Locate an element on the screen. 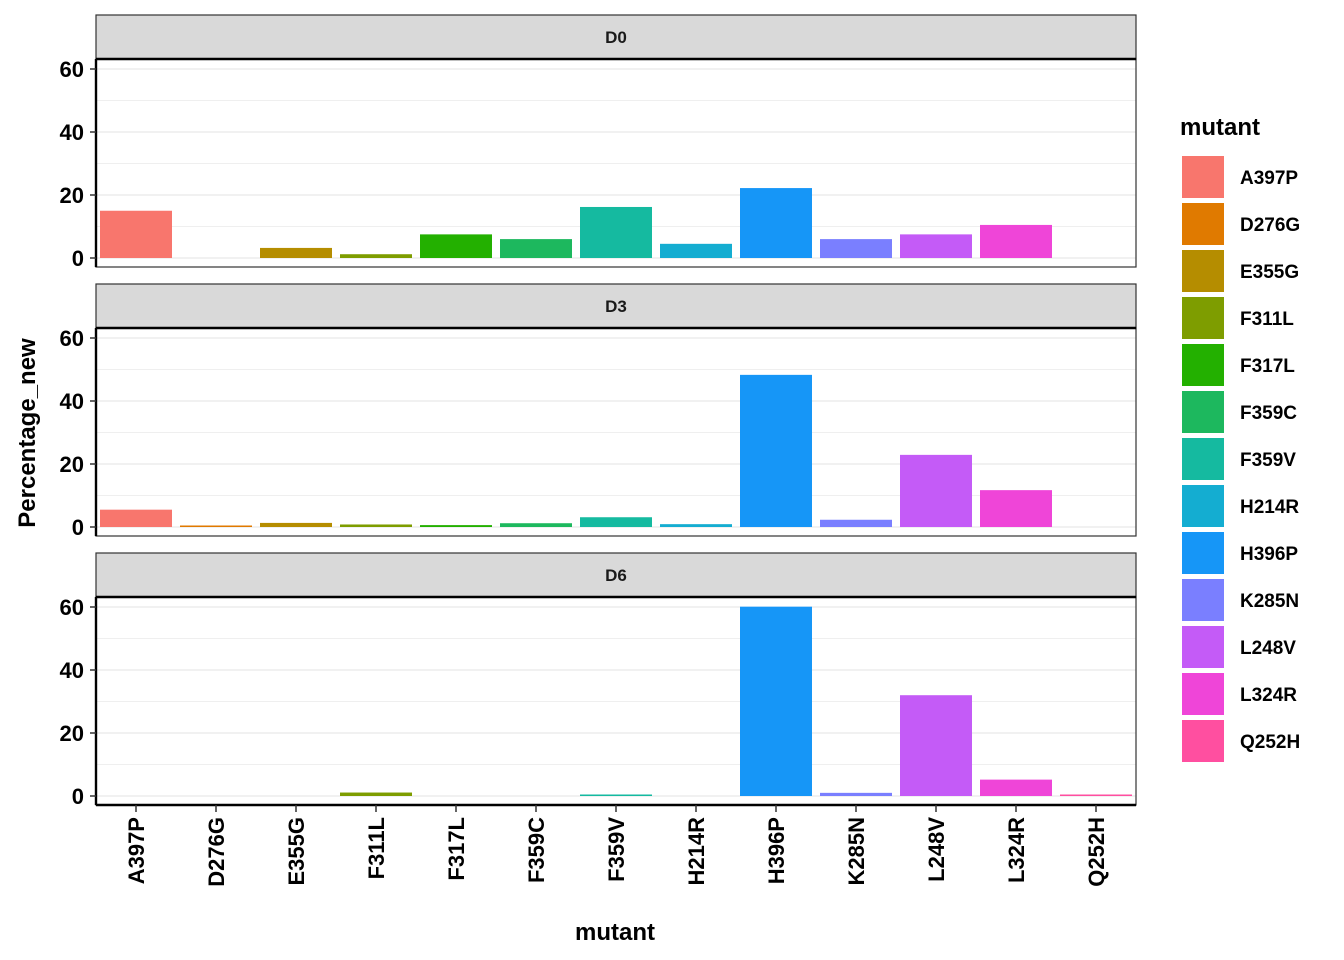 This screenshot has width=1344, height=960. x-tick-label: K285N is located at coordinates (856, 851).